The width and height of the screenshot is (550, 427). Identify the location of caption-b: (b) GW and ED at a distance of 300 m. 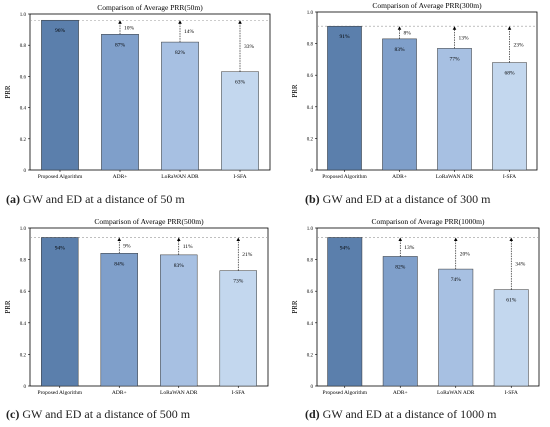
(397, 199).